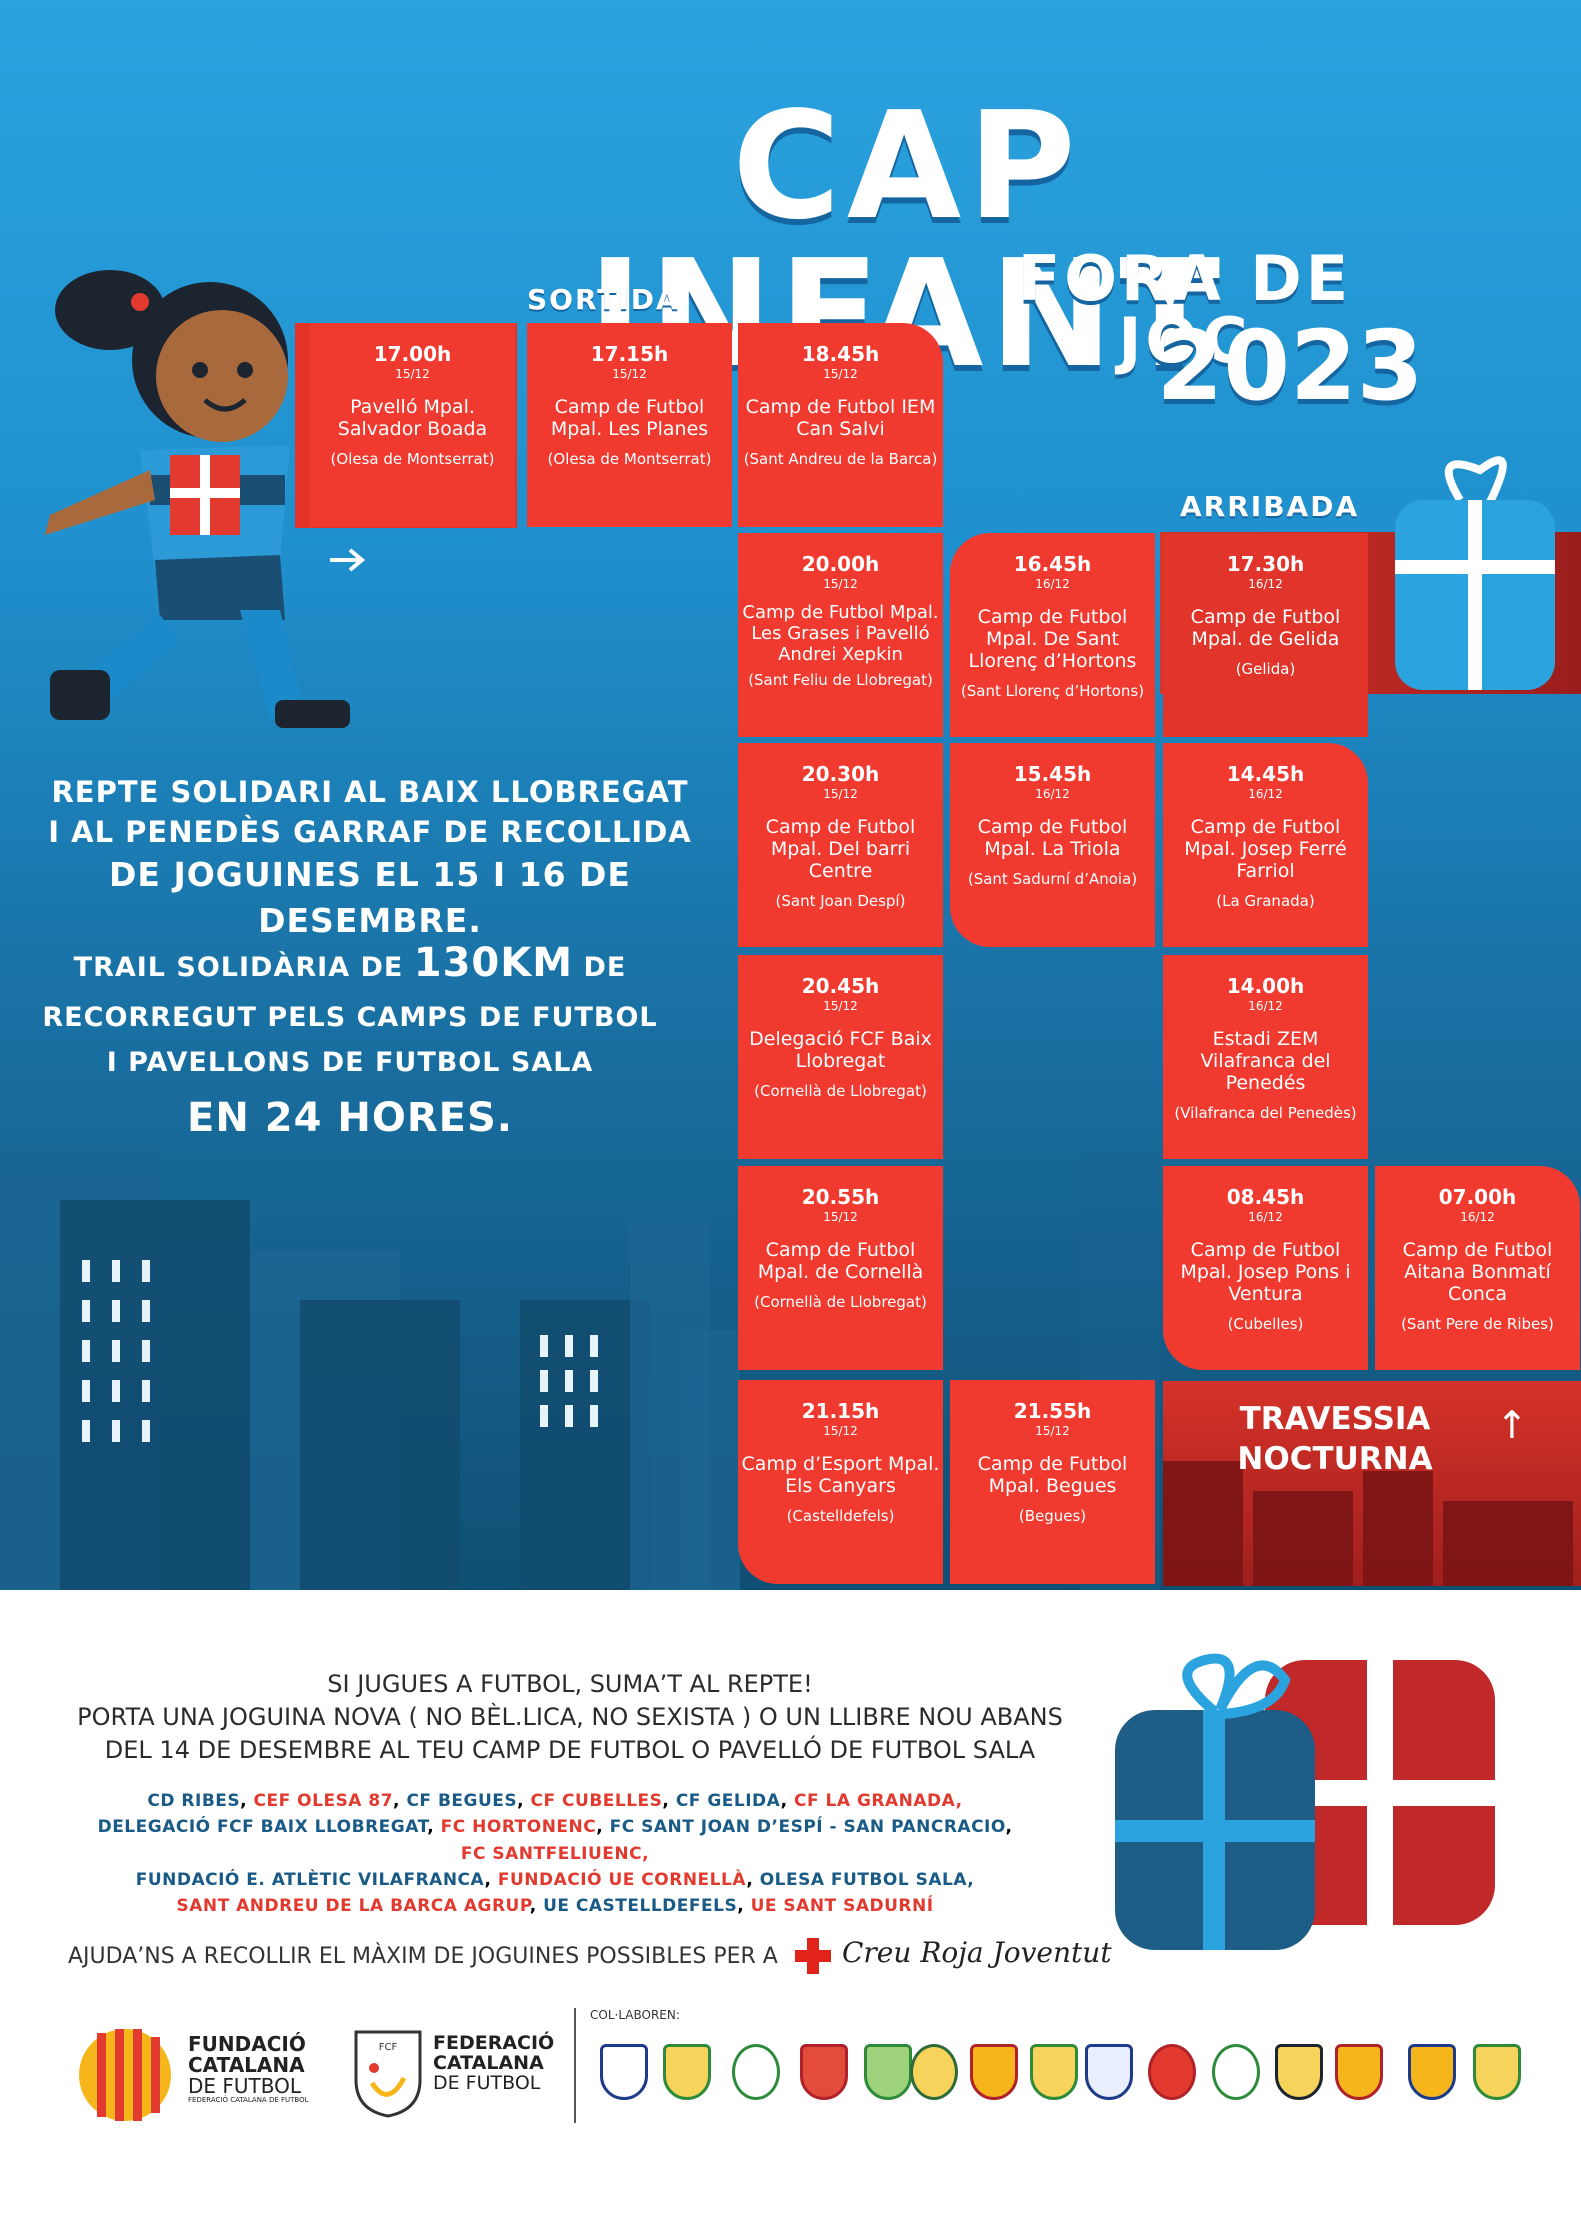 The image size is (1581, 2234). I want to click on creu-roja-logo: Creu Roja Joventut, so click(977, 1952).